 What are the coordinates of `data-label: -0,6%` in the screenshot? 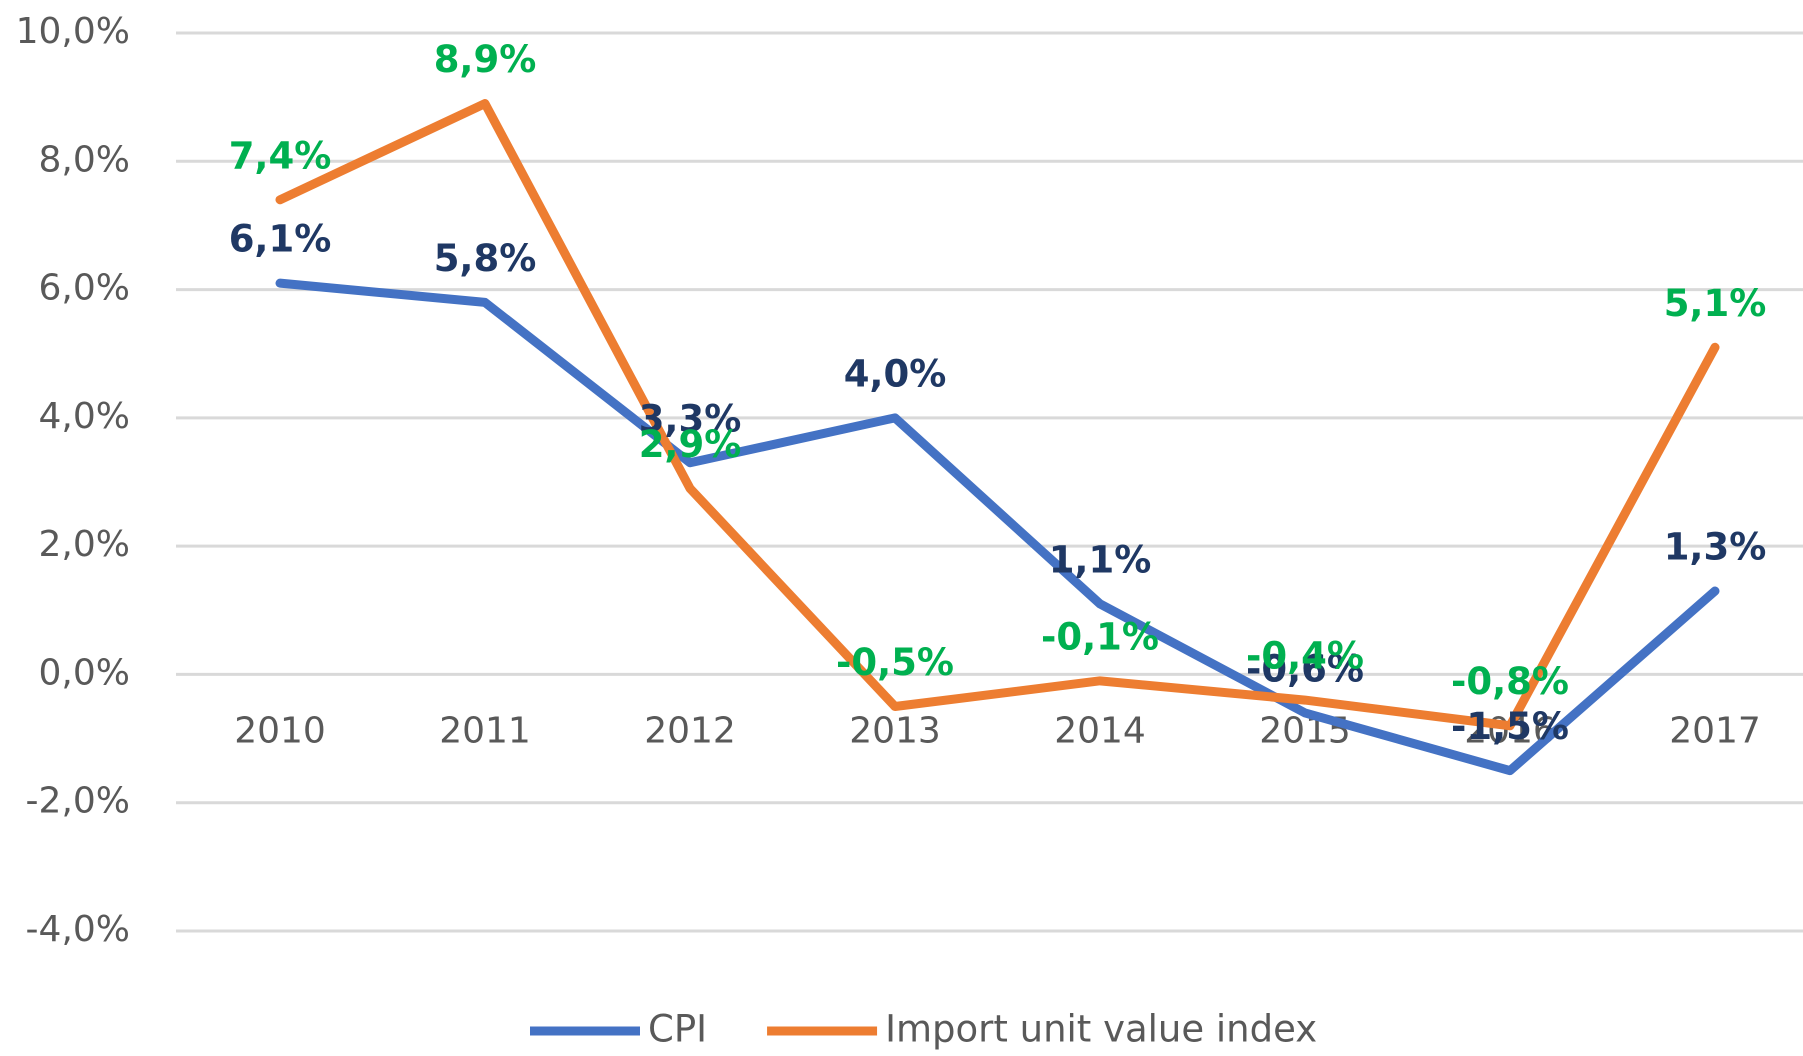 It's located at (1305, 668).